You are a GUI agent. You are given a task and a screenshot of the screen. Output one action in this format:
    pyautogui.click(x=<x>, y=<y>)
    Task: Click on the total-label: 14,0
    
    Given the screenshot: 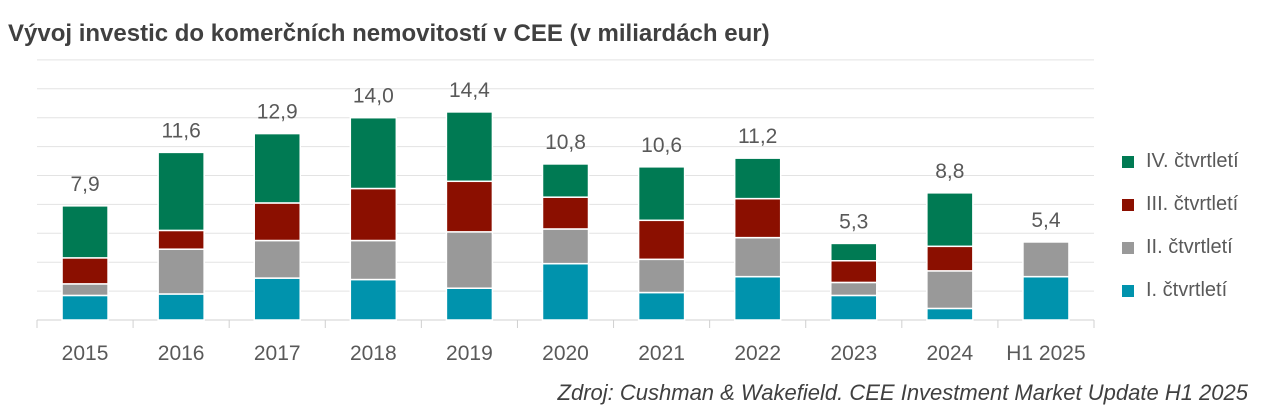 What is the action you would take?
    pyautogui.click(x=373, y=96)
    